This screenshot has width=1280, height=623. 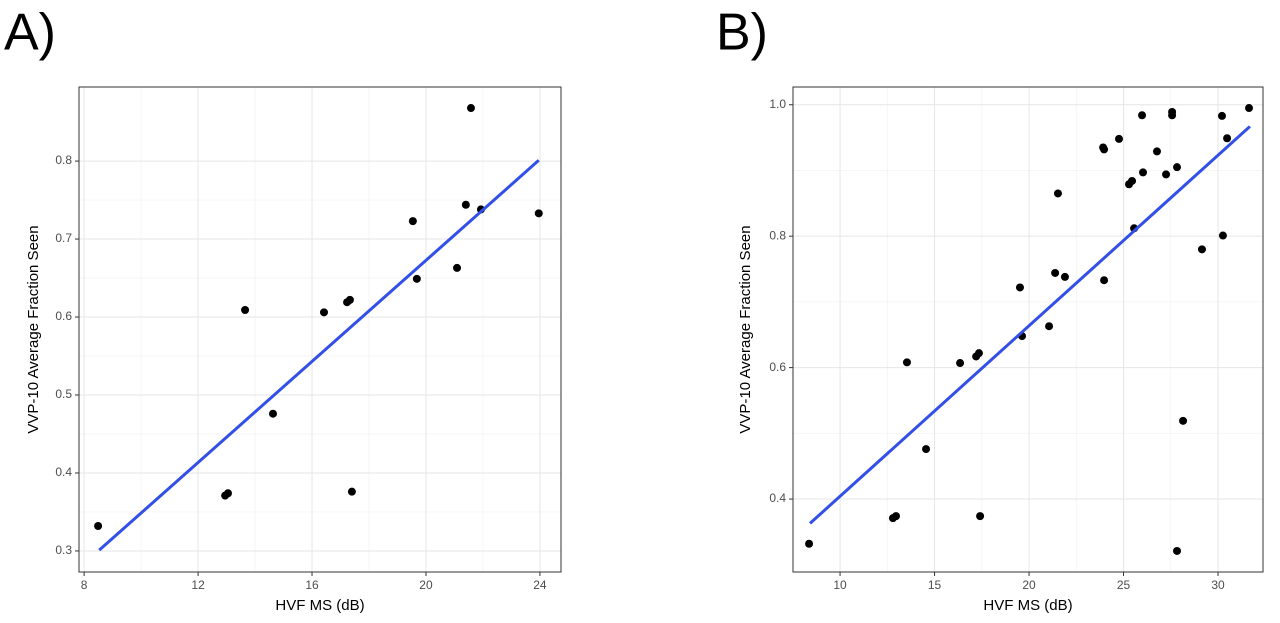 I want to click on x-tick-label: 12, so click(x=198, y=585).